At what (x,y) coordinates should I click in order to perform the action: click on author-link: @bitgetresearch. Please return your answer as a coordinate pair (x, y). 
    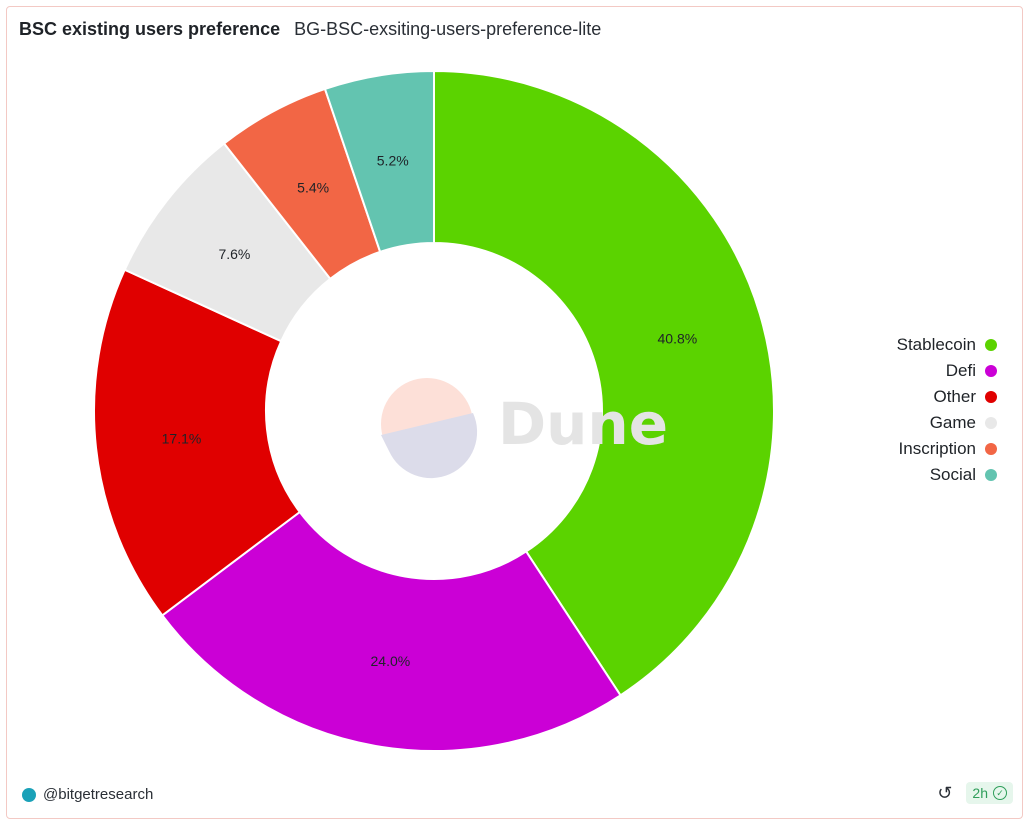
    Looking at the image, I should click on (87, 794).